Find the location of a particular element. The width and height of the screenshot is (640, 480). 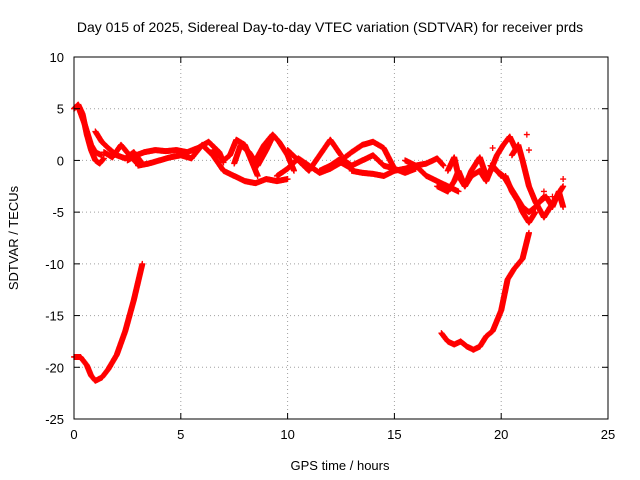

x-tick-label: 10 is located at coordinates (287, 434).